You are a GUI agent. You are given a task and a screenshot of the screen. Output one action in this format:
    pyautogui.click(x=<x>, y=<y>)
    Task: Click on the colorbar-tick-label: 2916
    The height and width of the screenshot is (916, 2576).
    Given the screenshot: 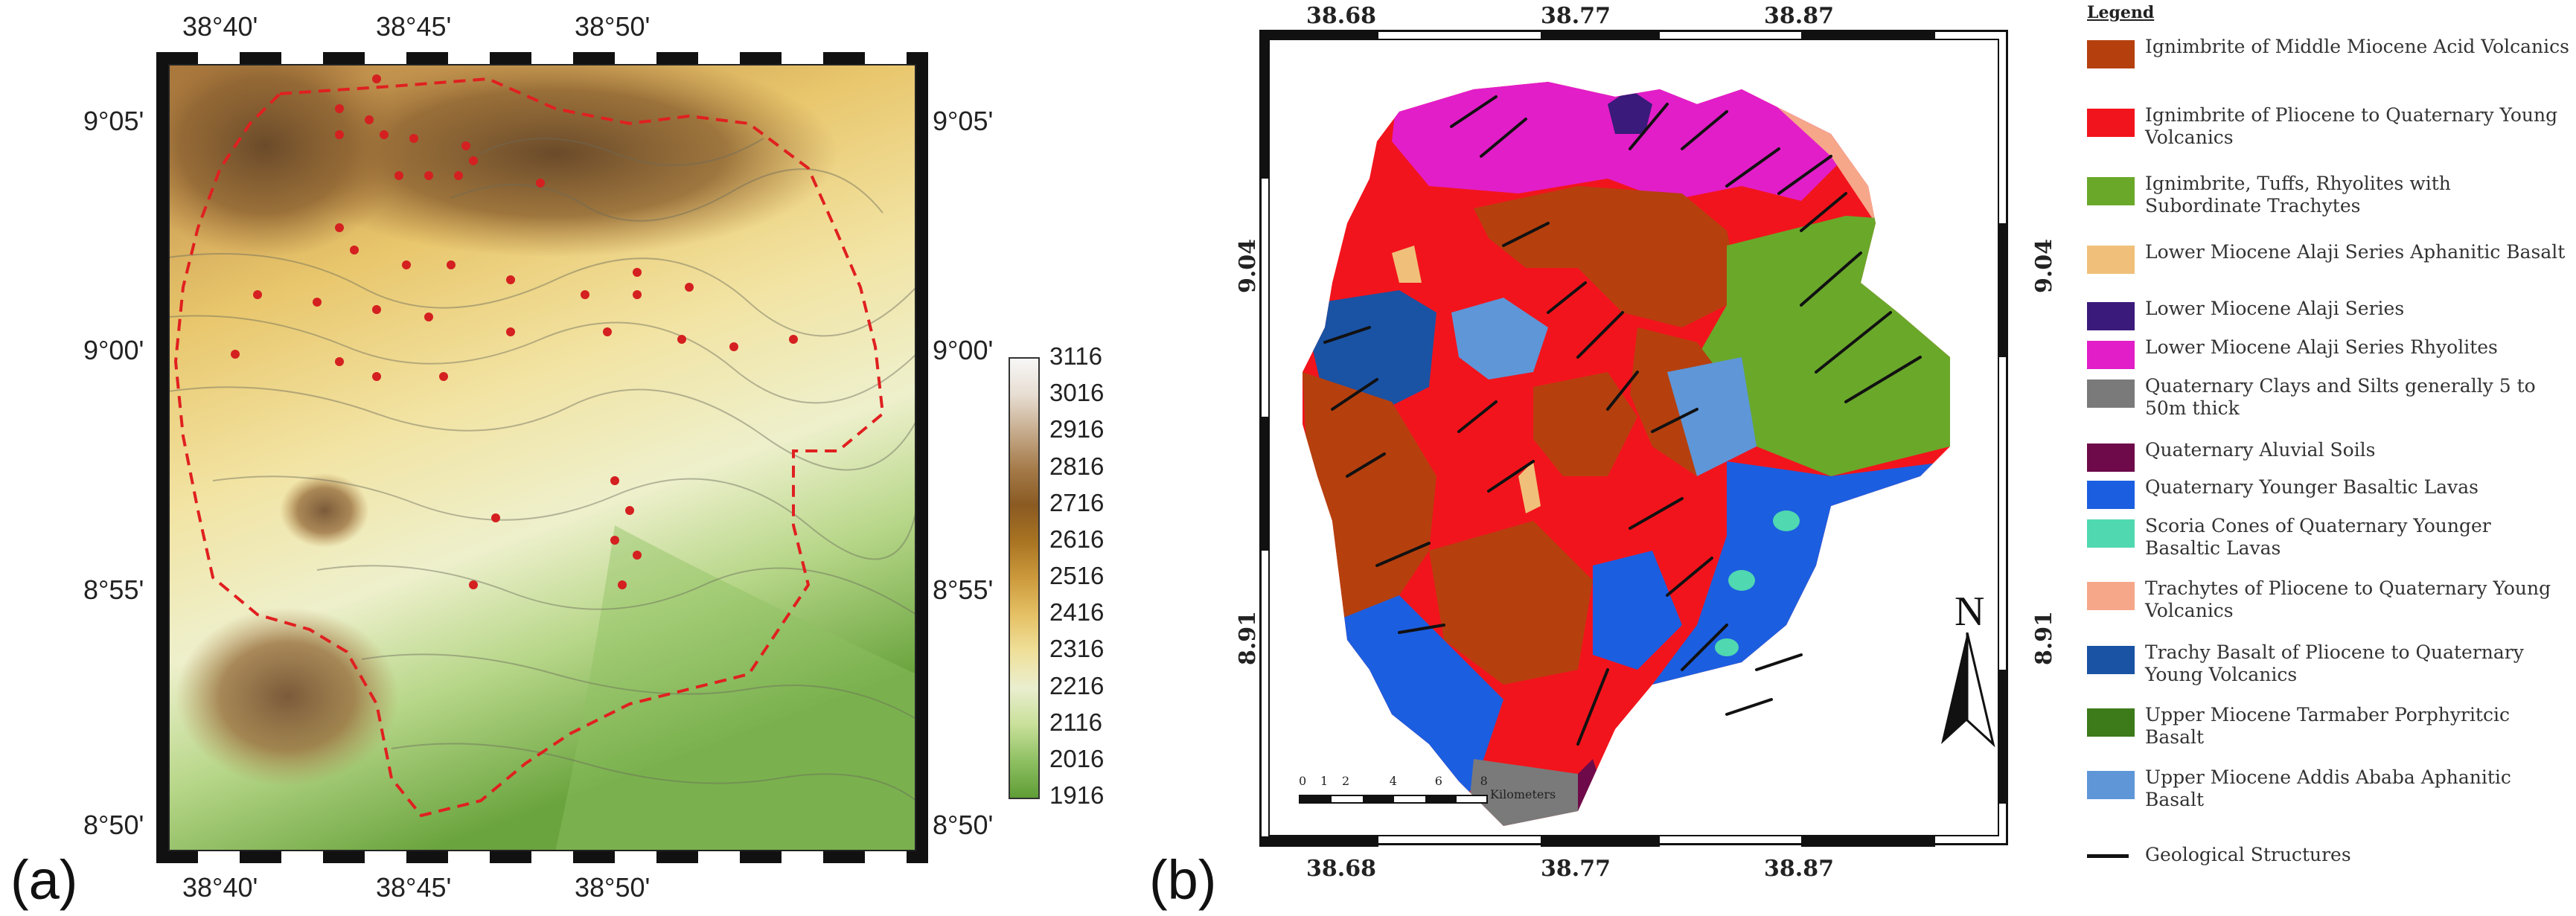 What is the action you would take?
    pyautogui.click(x=1077, y=429)
    